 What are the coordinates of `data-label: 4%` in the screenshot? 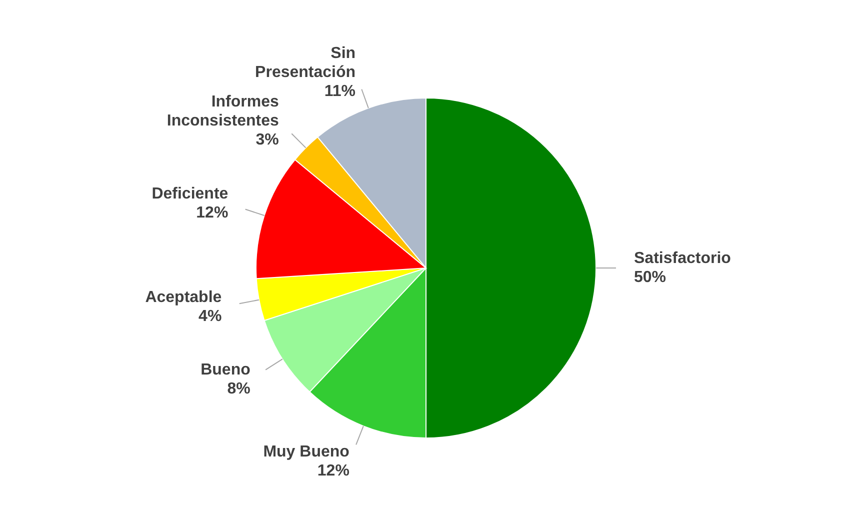 It's located at (210, 316).